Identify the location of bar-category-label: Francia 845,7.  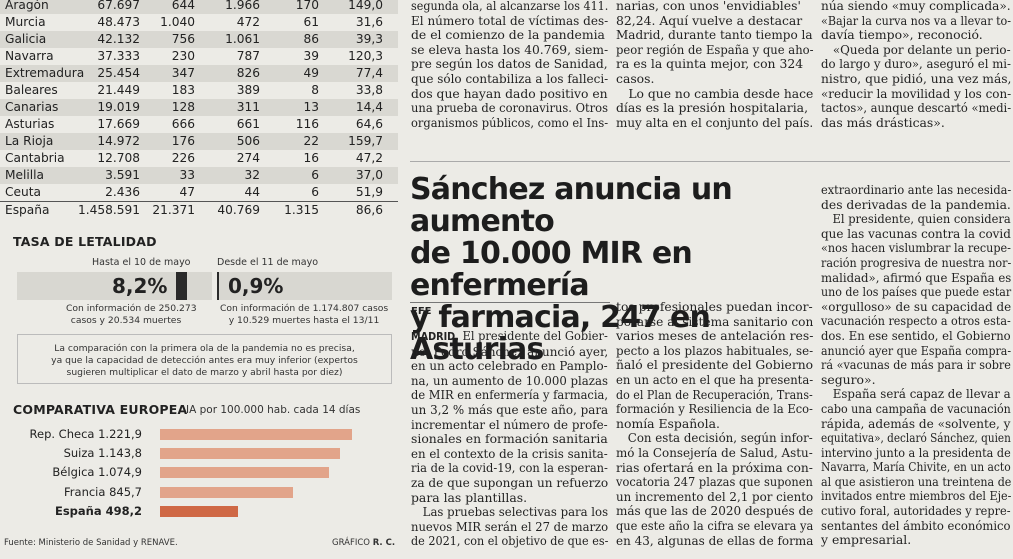
(103, 491).